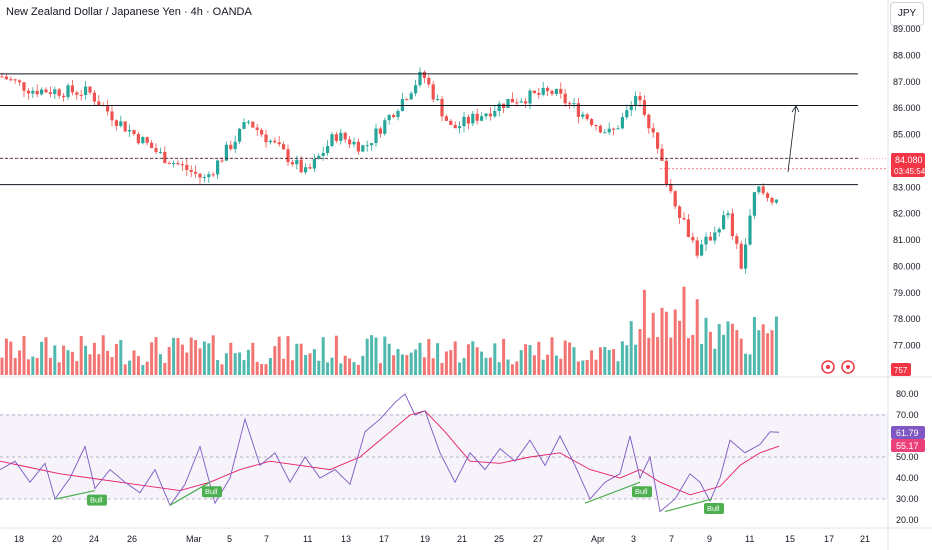 The height and width of the screenshot is (550, 932). What do you see at coordinates (795, 109) in the screenshot?
I see `projection-arrow-head` at bounding box center [795, 109].